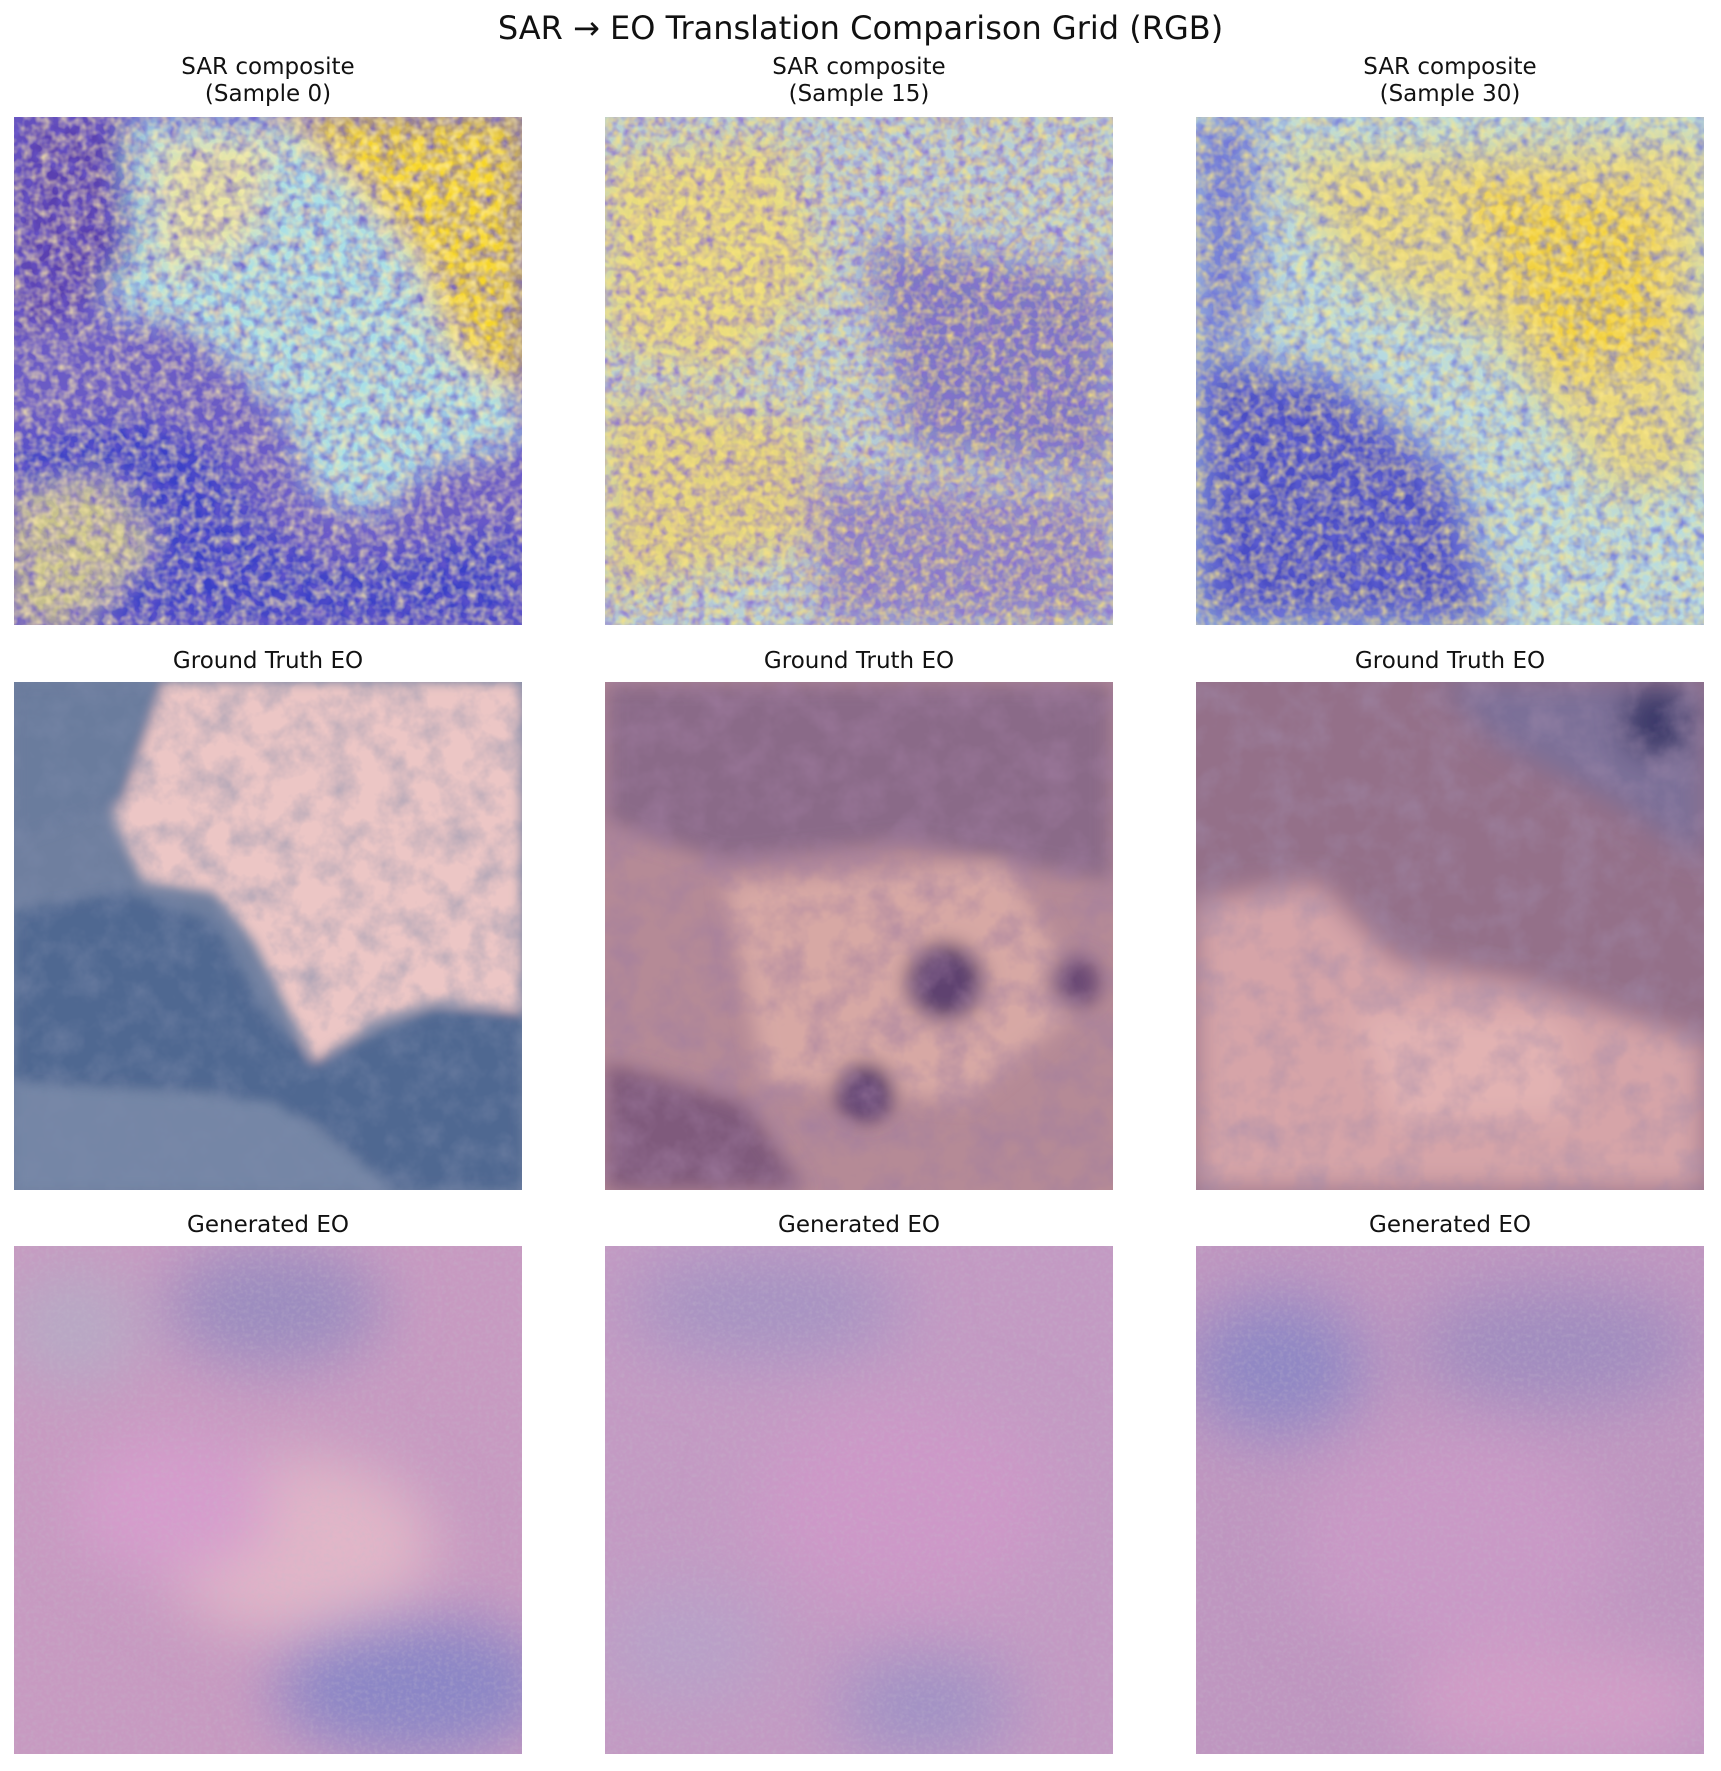 The height and width of the screenshot is (1771, 1721). What do you see at coordinates (268, 80) in the screenshot?
I see `panel-title: SAR composite (Sample 0)` at bounding box center [268, 80].